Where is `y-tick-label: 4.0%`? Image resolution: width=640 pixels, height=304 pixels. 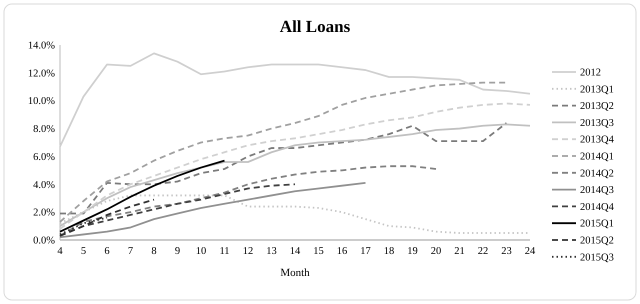
y-tick-label: 4.0% is located at coordinates (44, 185).